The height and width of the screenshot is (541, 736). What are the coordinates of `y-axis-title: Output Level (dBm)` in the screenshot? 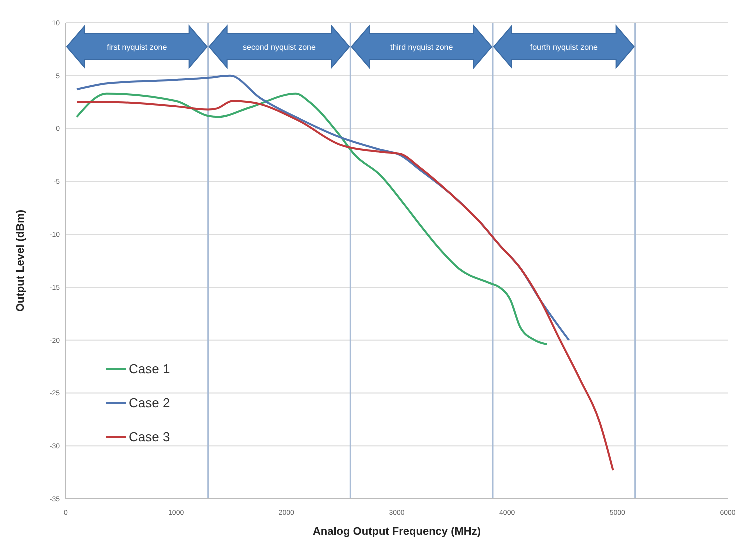 It's located at (21, 261).